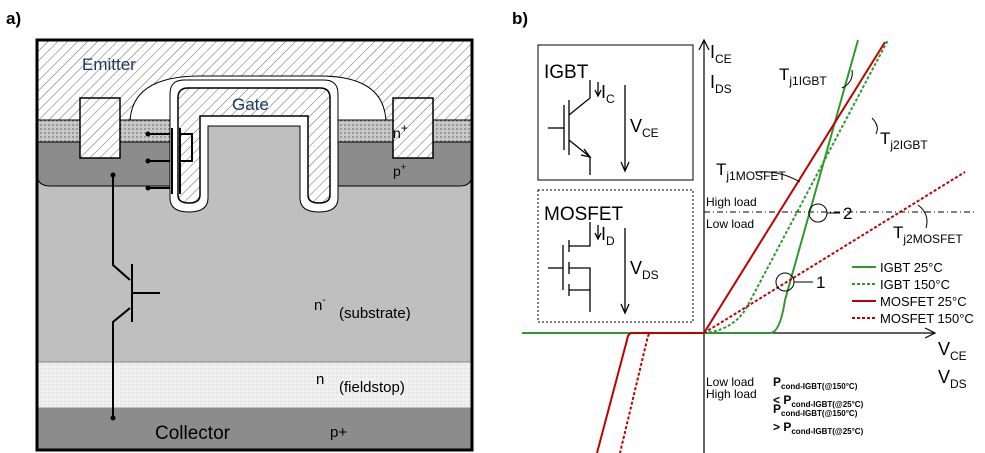 The image size is (985, 453). What do you see at coordinates (731, 394) in the screenshot?
I see `note-title: High load` at bounding box center [731, 394].